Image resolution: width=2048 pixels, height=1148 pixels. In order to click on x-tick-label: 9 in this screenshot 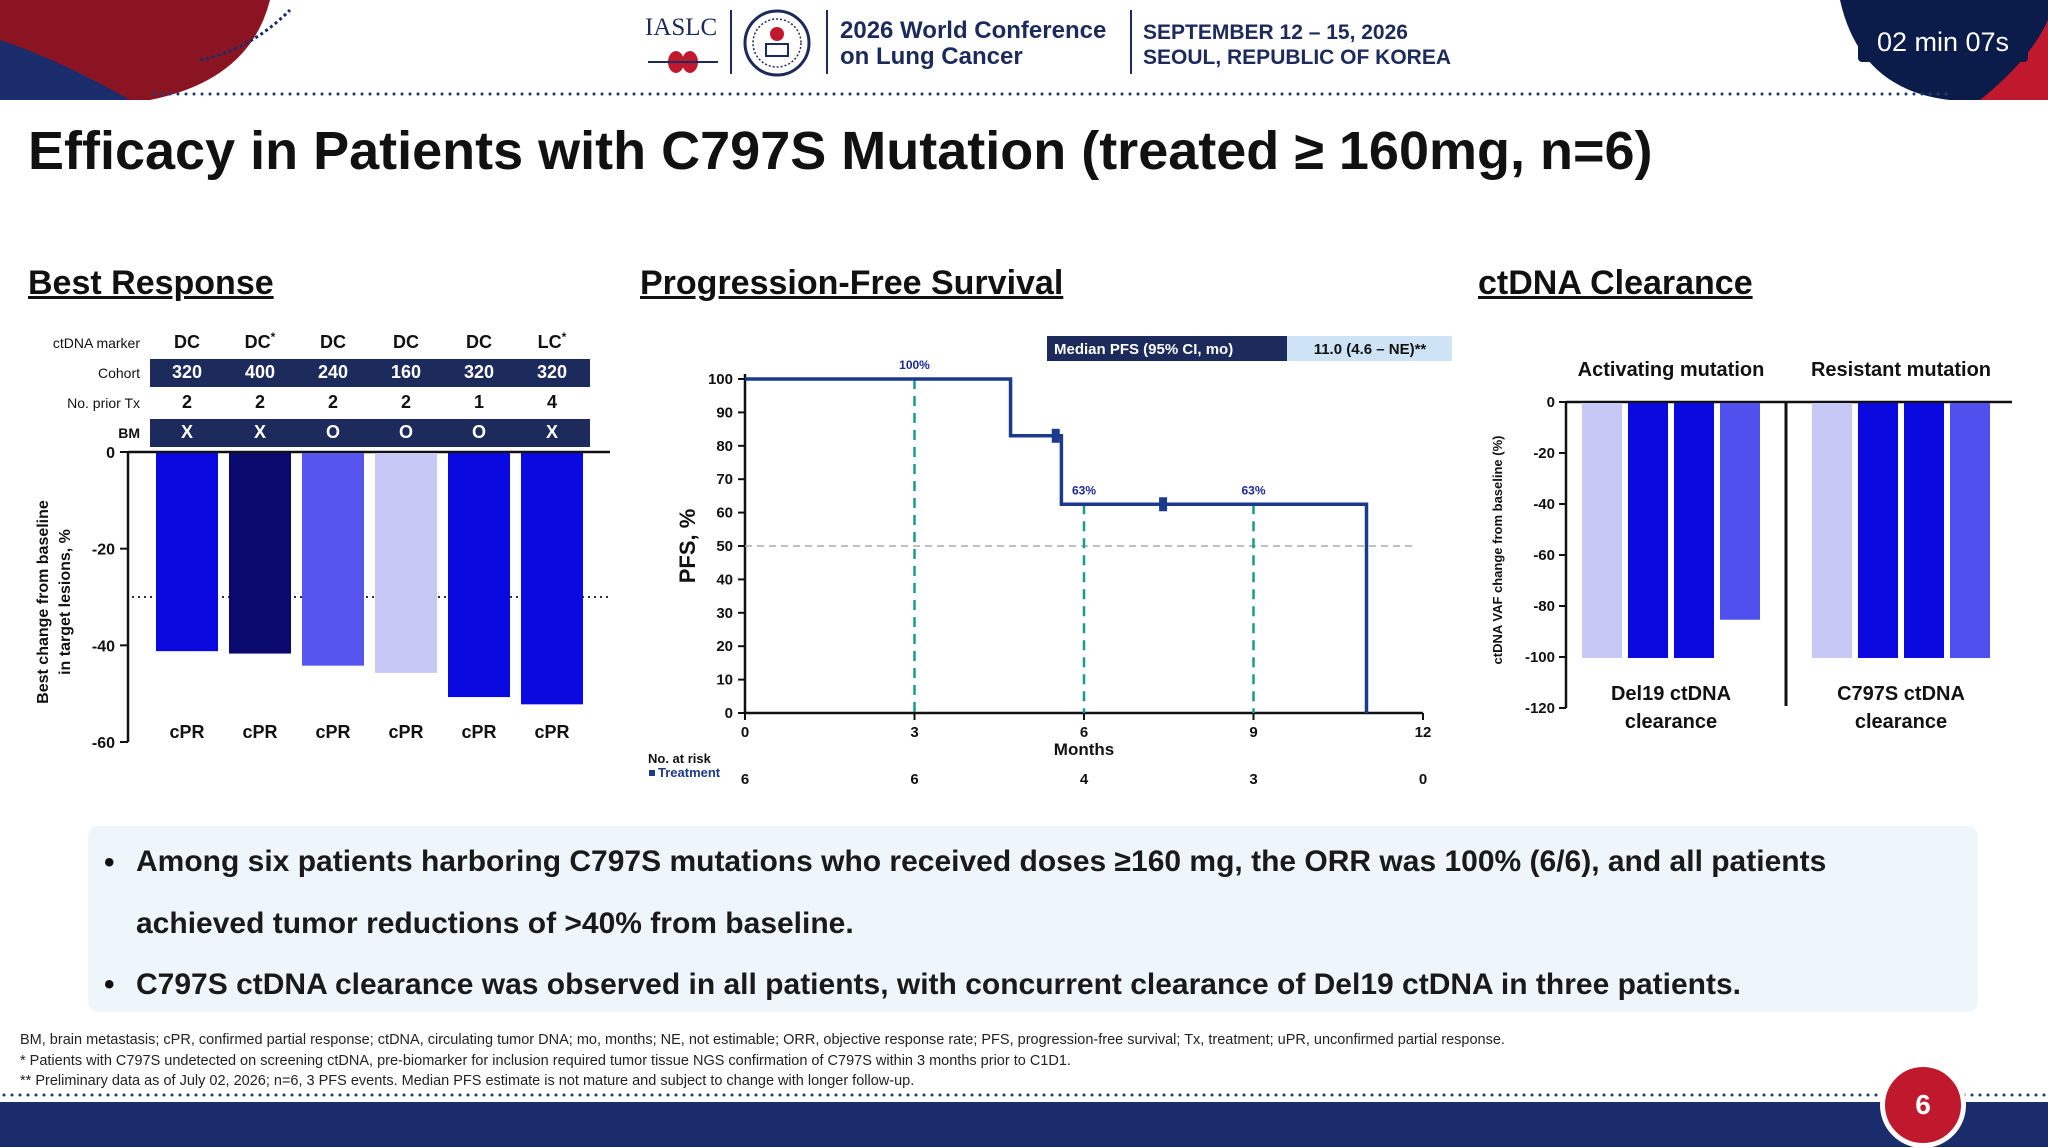, I will do `click(1253, 732)`.